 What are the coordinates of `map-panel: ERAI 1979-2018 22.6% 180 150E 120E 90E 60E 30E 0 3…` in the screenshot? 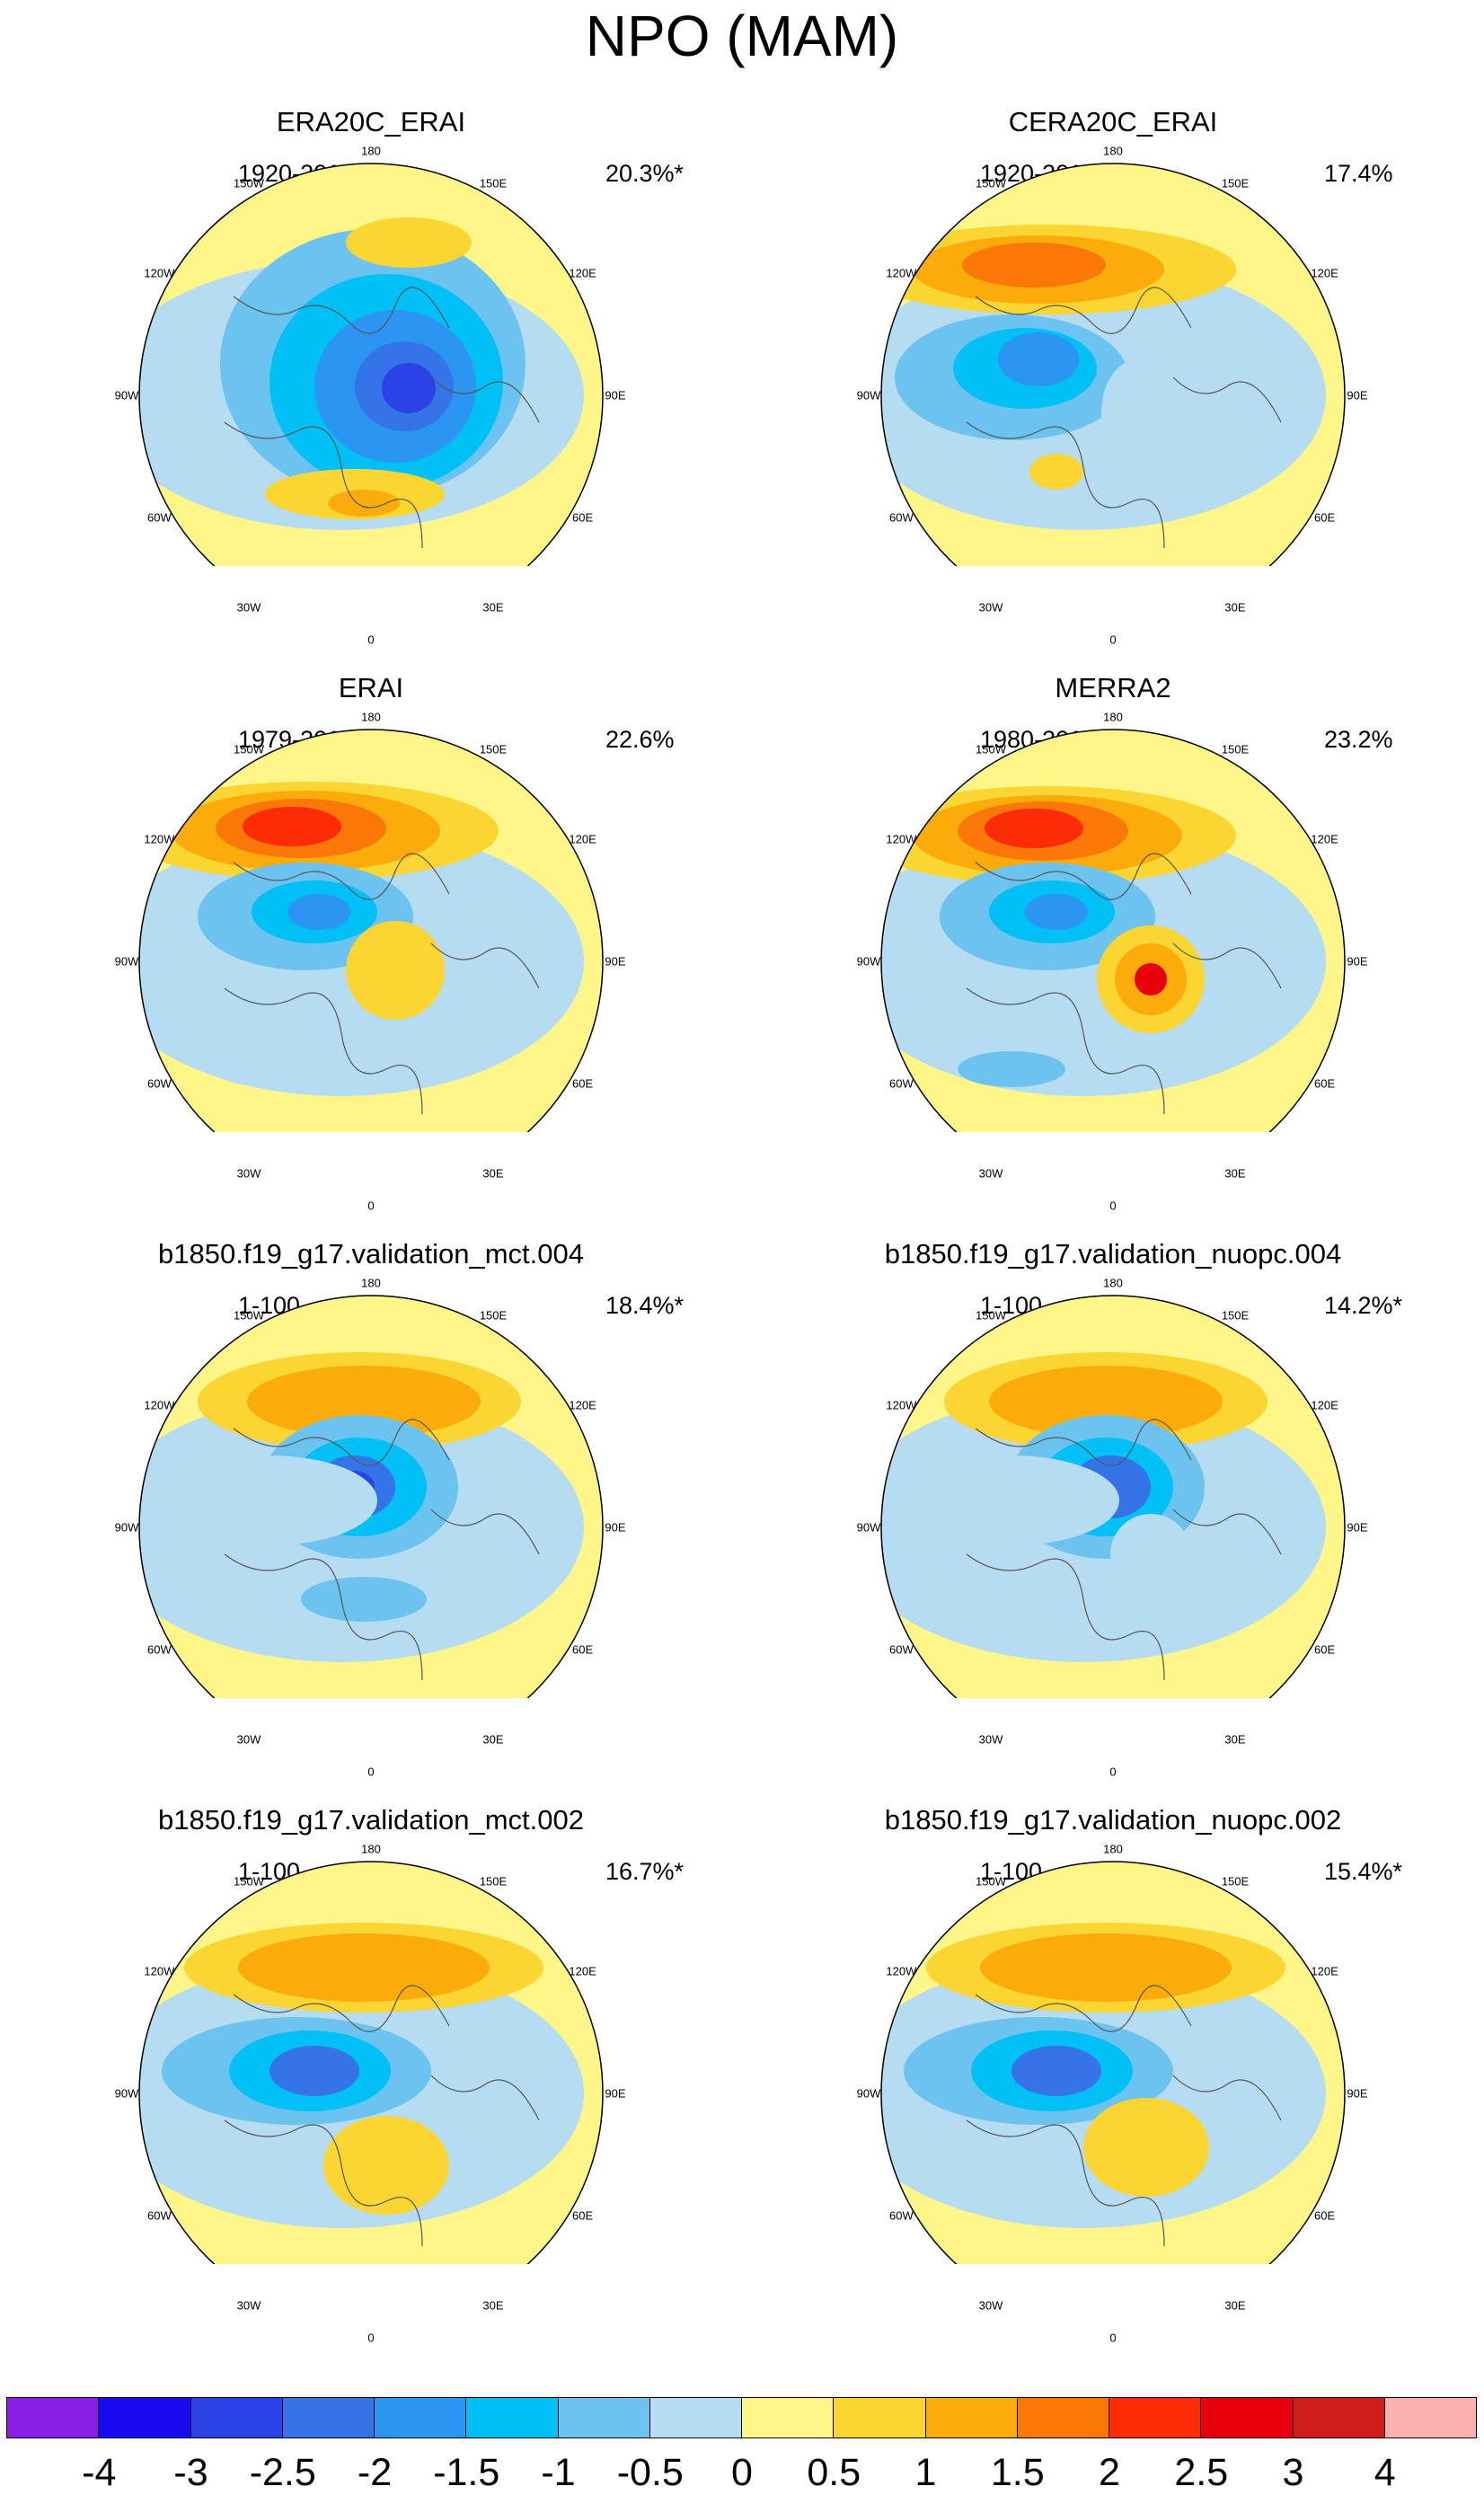 It's located at (371, 889).